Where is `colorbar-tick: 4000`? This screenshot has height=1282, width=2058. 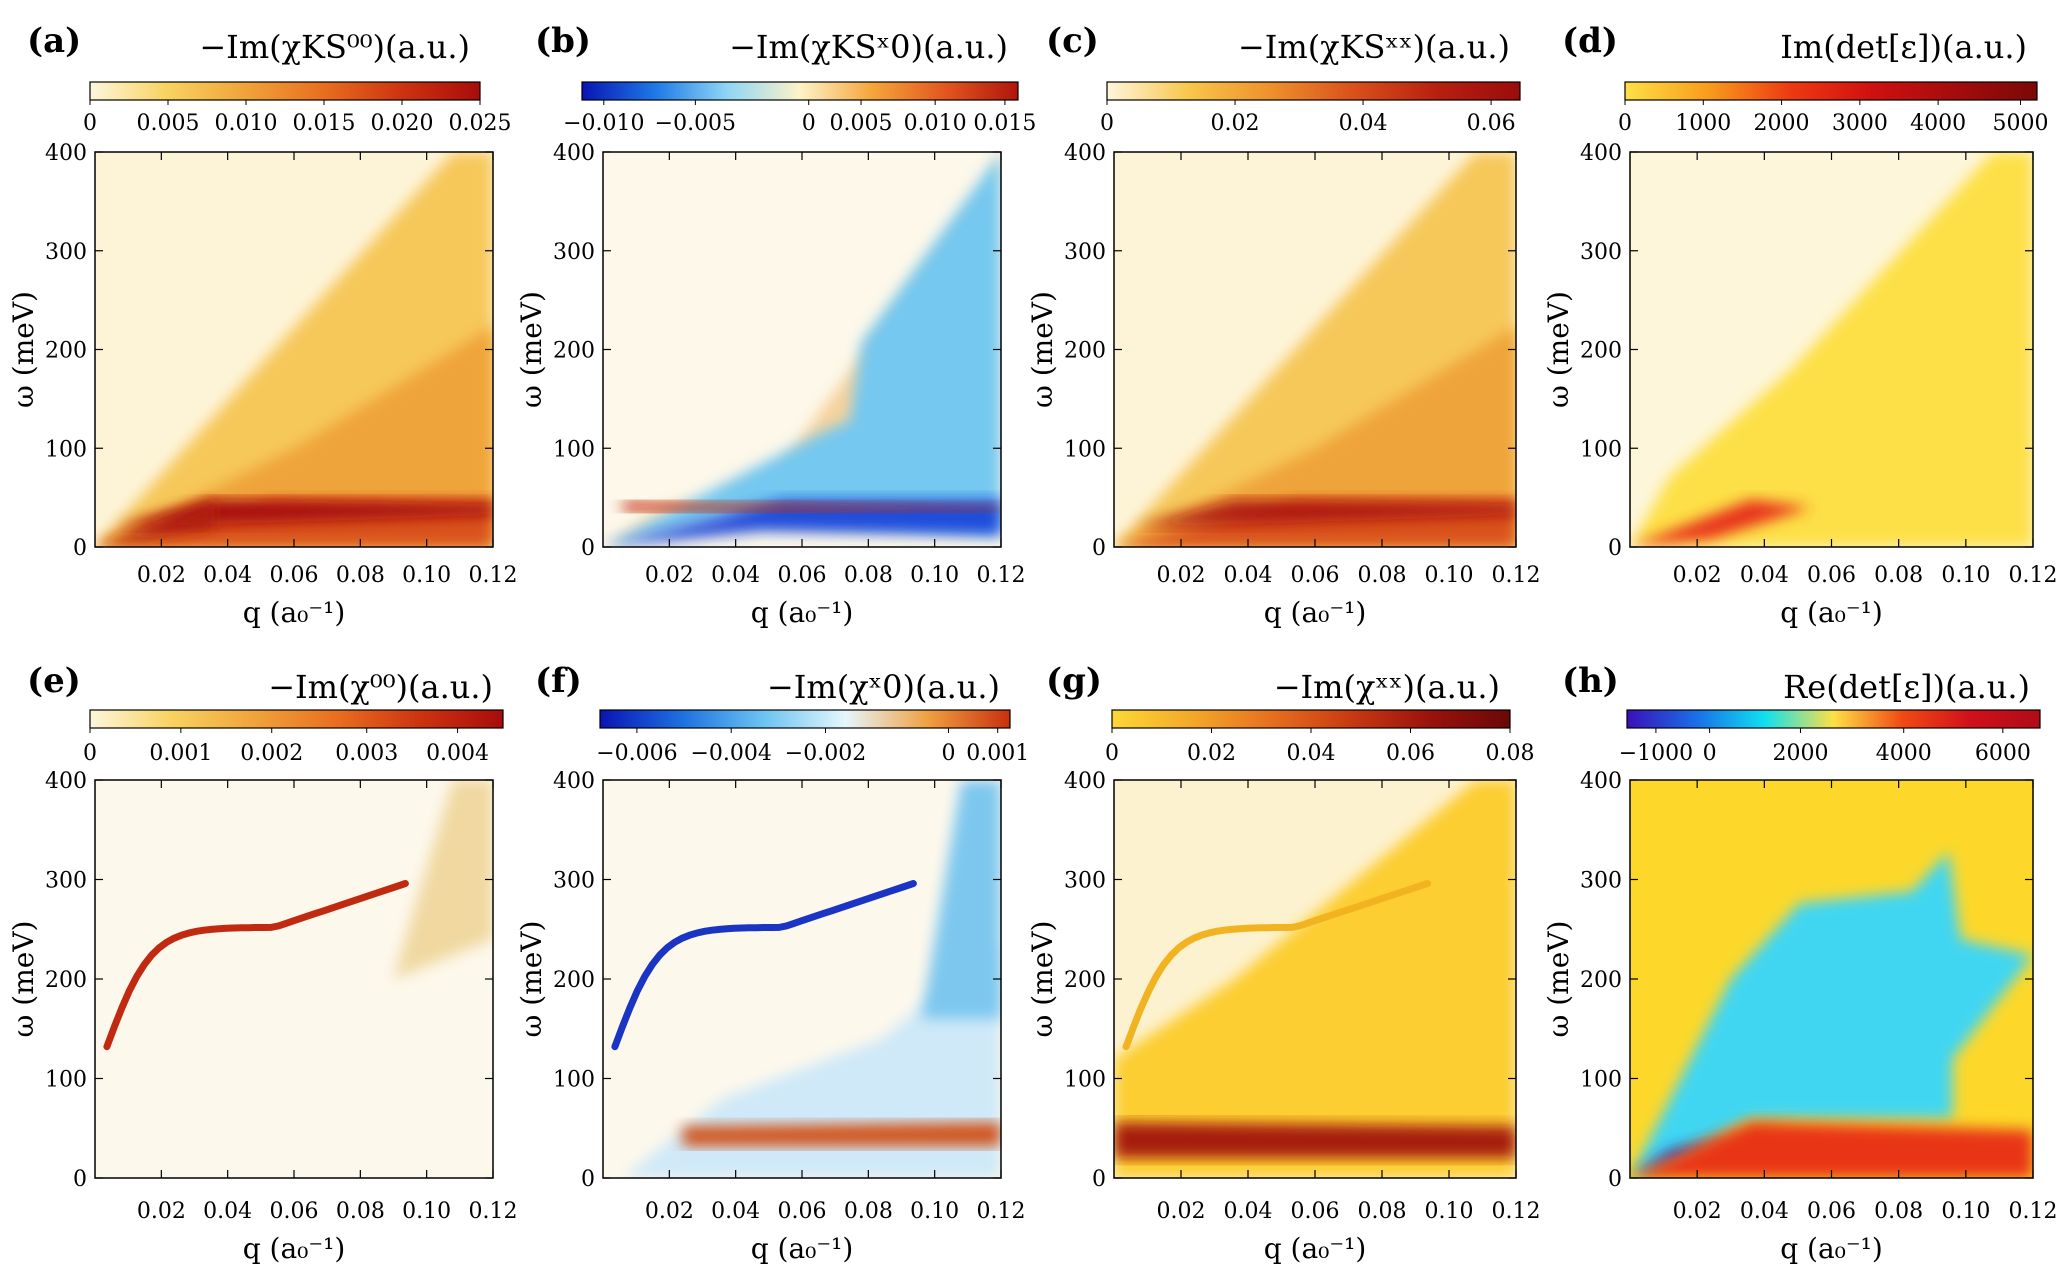
colorbar-tick: 4000 is located at coordinates (1938, 123).